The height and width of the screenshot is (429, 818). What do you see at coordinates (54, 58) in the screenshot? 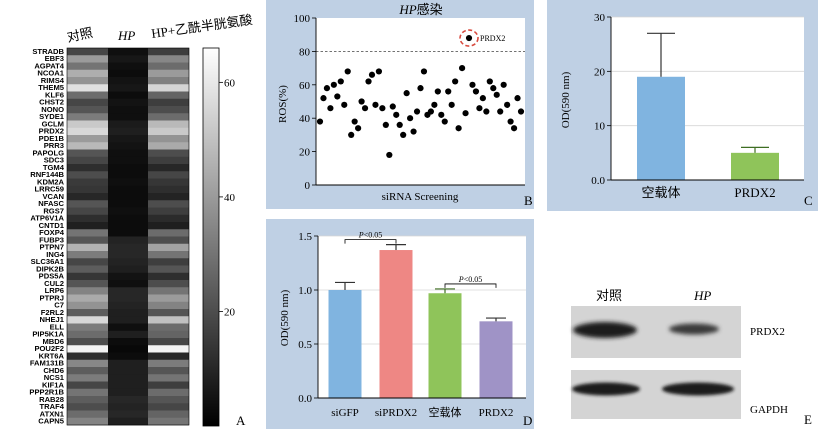
I see `gene-label: EBF3` at bounding box center [54, 58].